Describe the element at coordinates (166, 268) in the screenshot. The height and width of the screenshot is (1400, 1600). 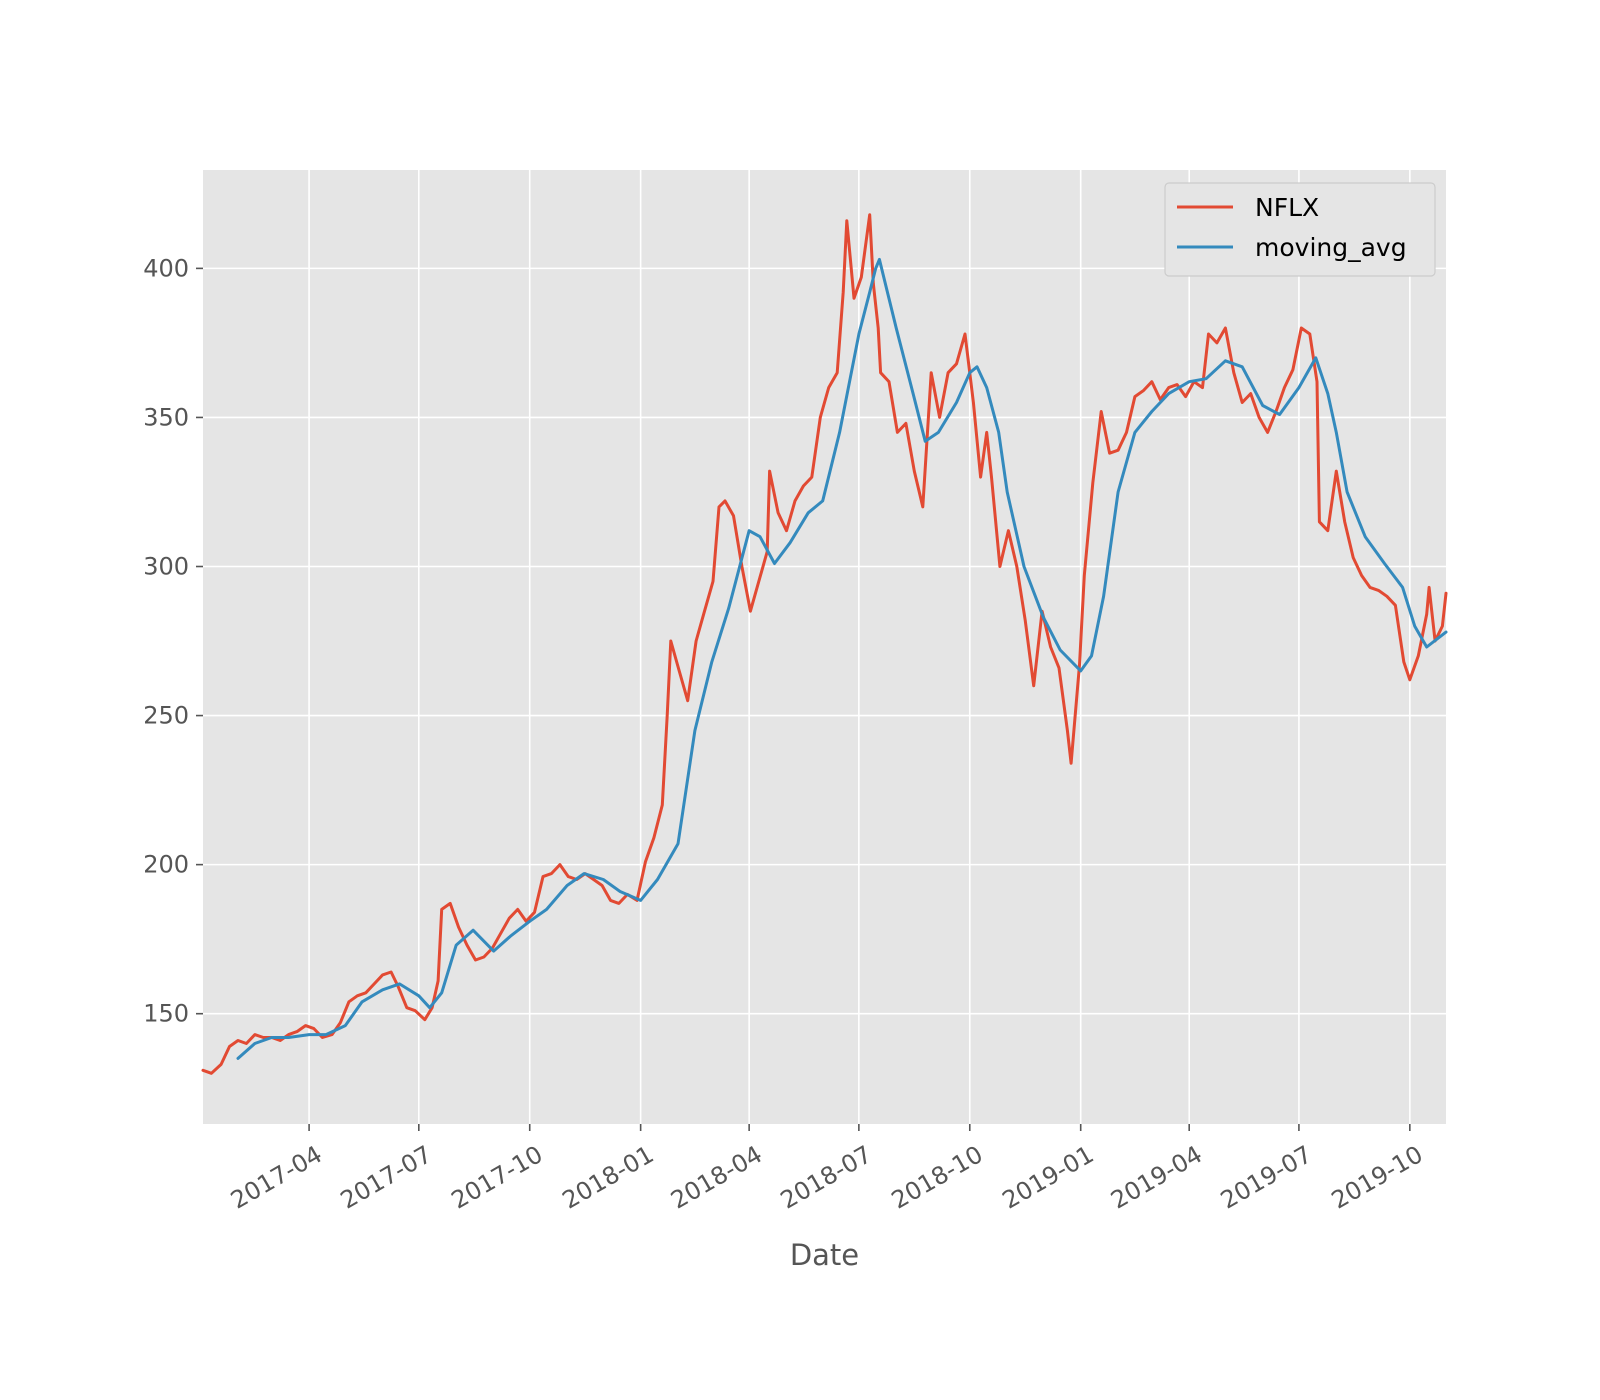
I see `y-tick-label: 400` at that location.